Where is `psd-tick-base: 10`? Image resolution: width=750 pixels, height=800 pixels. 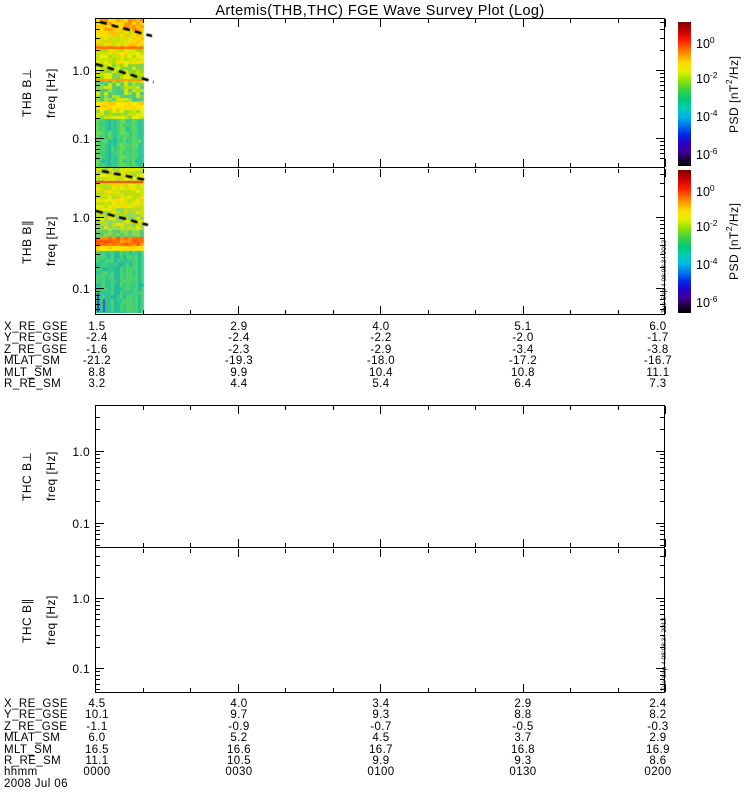
psd-tick-base: 10 is located at coordinates (703, 79).